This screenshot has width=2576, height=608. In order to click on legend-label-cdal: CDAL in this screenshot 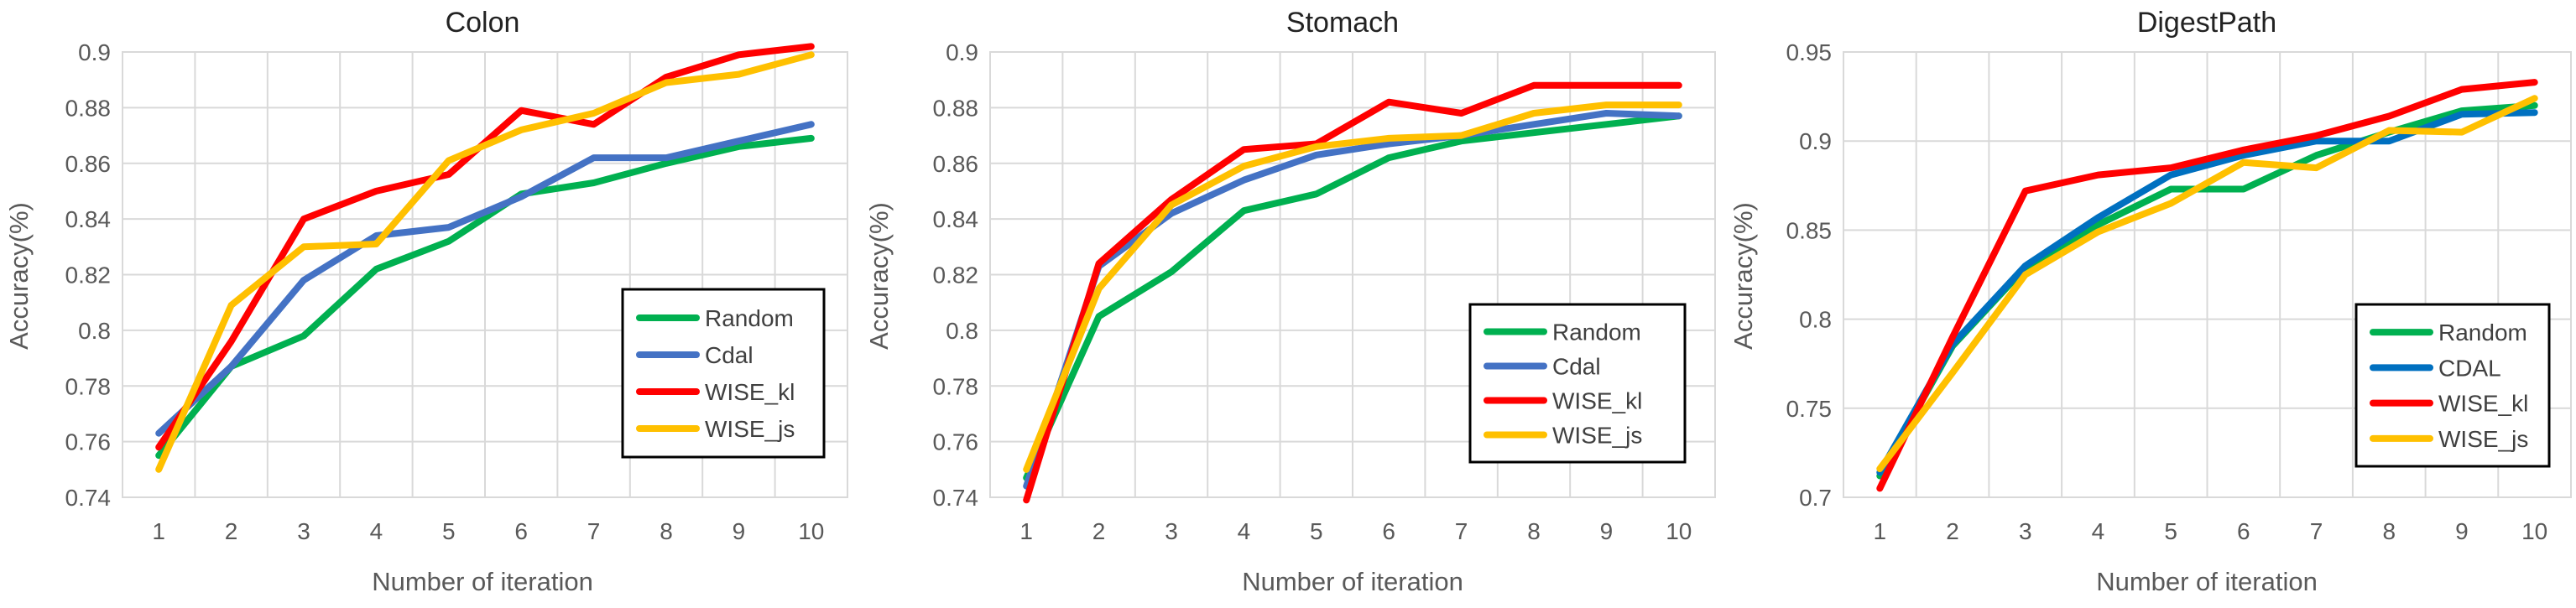, I will do `click(2469, 368)`.